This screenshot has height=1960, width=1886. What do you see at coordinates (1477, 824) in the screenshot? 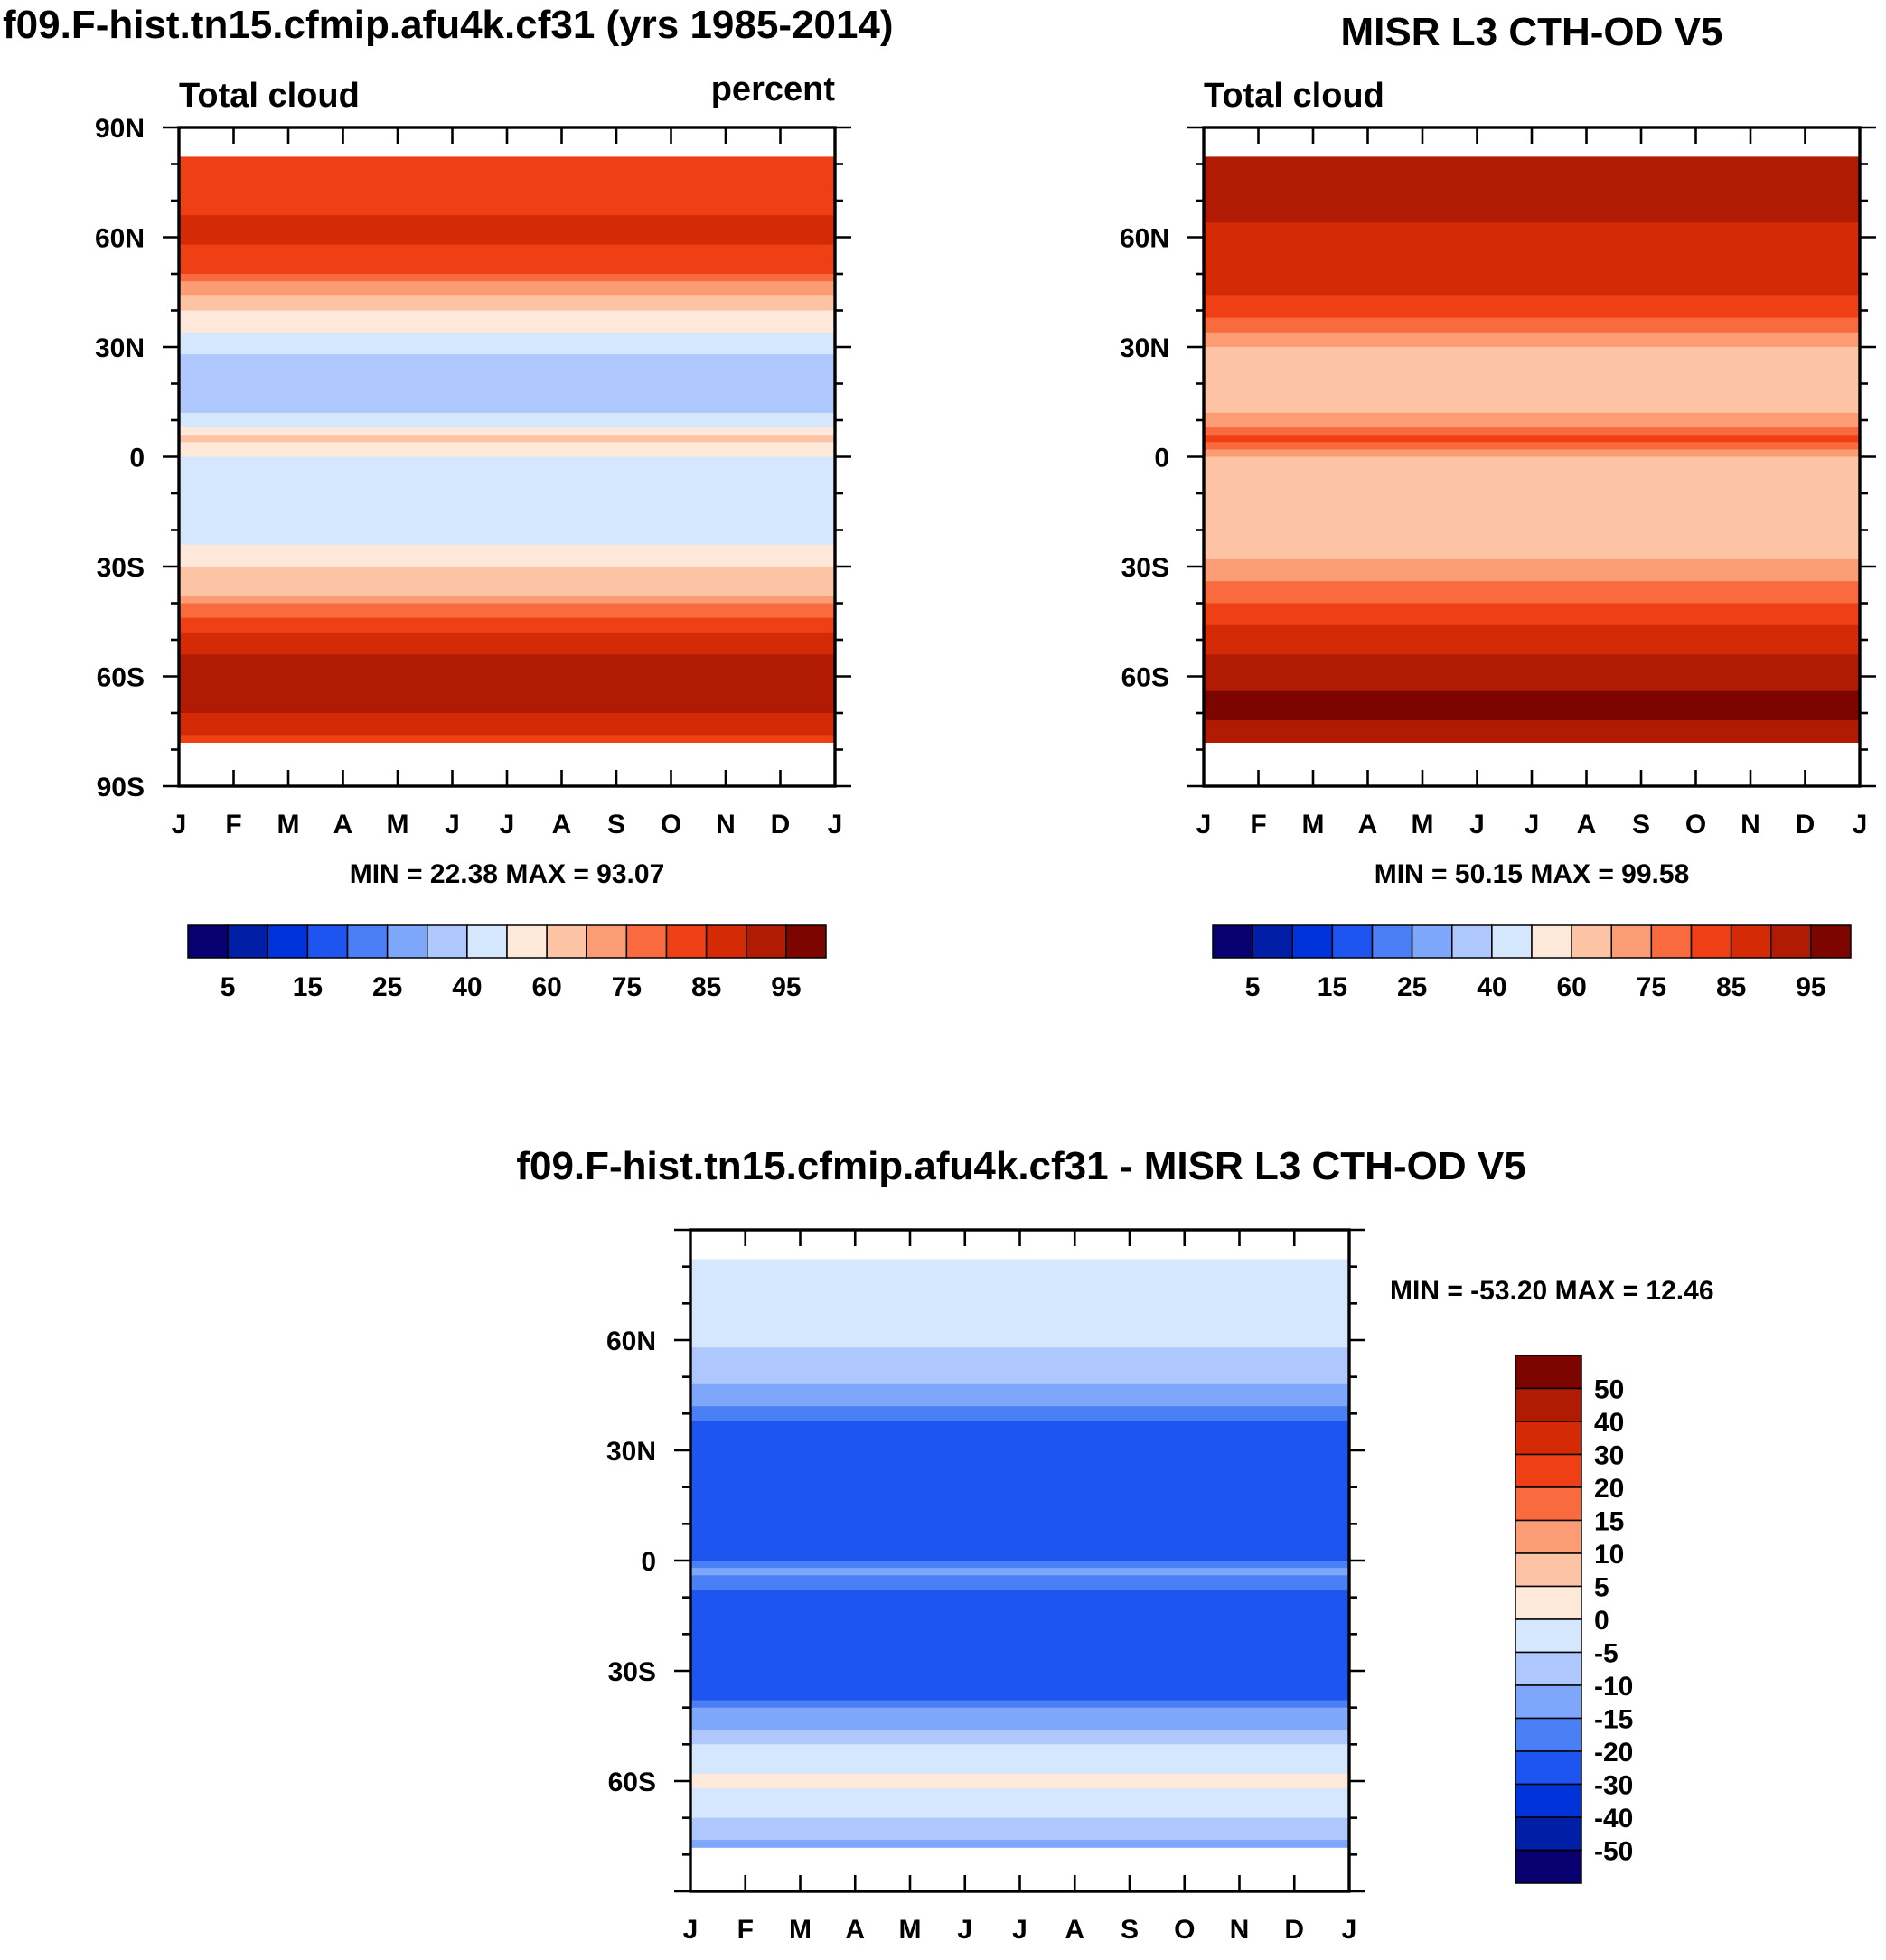
I see `misr-x-tick-label: J` at bounding box center [1477, 824].